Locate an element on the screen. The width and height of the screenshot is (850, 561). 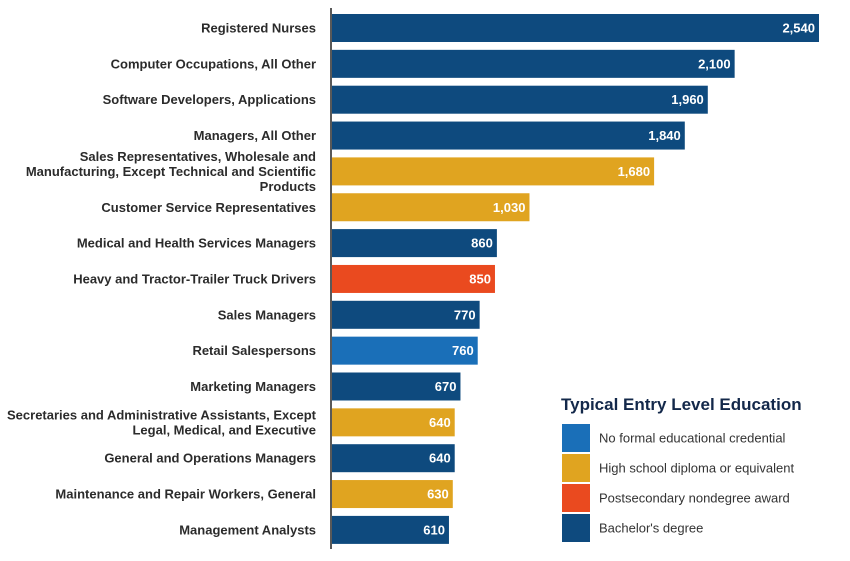
bar-value-label: 1,030 is located at coordinates (509, 207).